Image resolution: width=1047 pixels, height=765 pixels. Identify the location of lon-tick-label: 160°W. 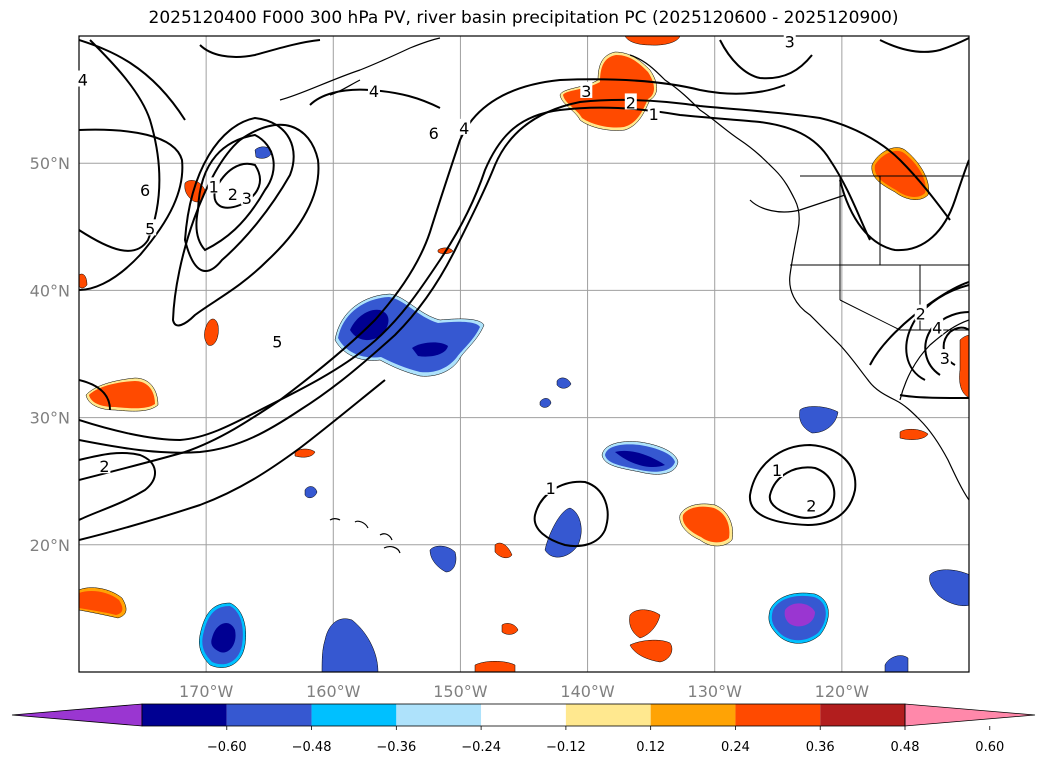
(333, 691).